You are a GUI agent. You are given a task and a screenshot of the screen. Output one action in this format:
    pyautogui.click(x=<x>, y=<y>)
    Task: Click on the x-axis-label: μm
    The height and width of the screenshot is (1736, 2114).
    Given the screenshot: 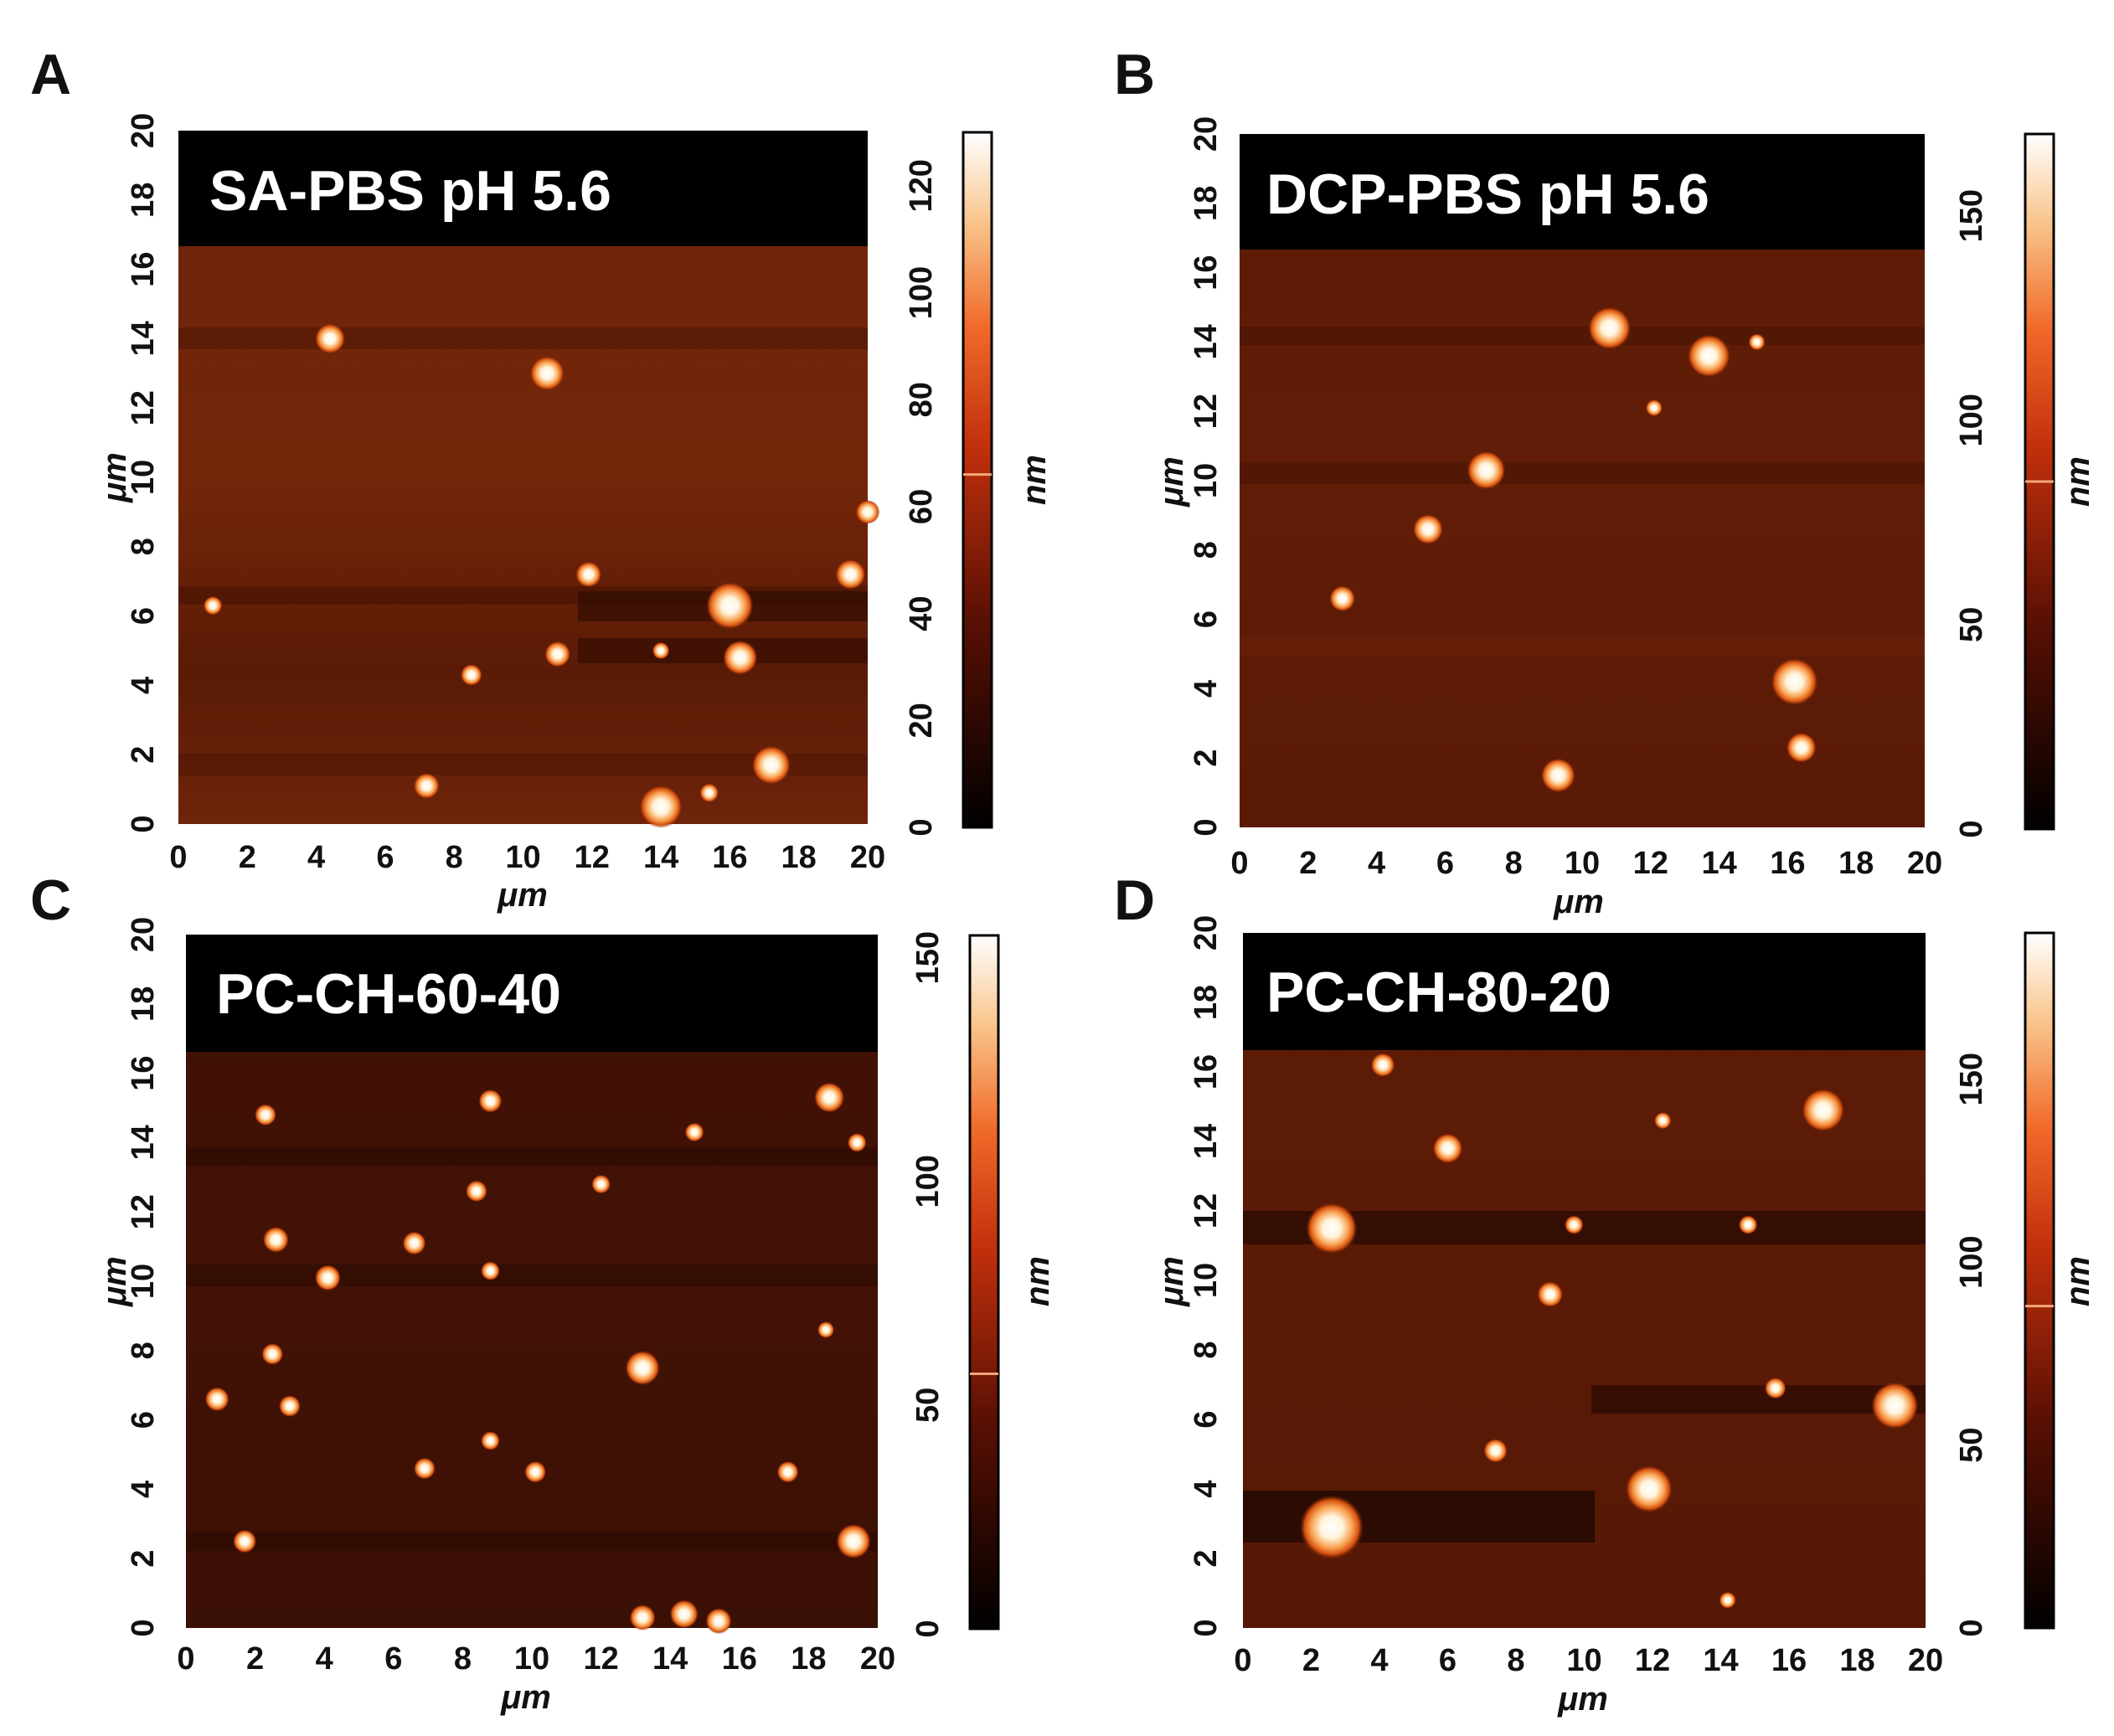 What is the action you would take?
    pyautogui.click(x=1578, y=901)
    